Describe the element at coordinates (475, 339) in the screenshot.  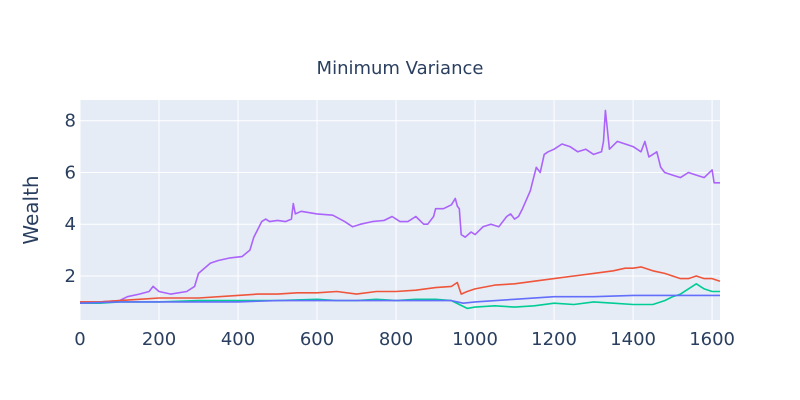
I see `x-tick-label: 1000` at that location.